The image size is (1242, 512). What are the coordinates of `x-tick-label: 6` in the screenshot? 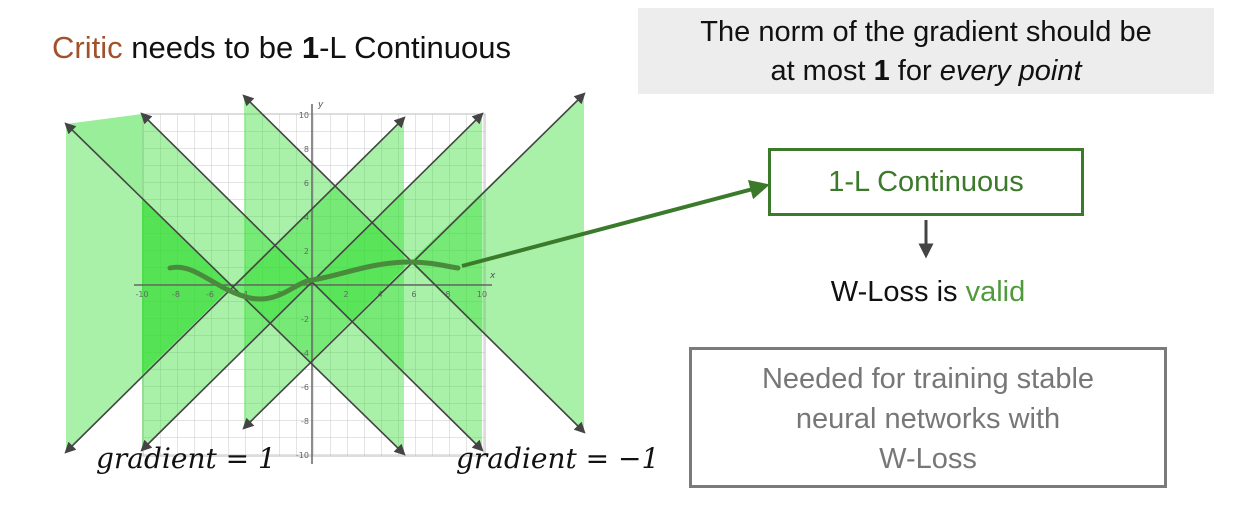 It's located at (413, 294).